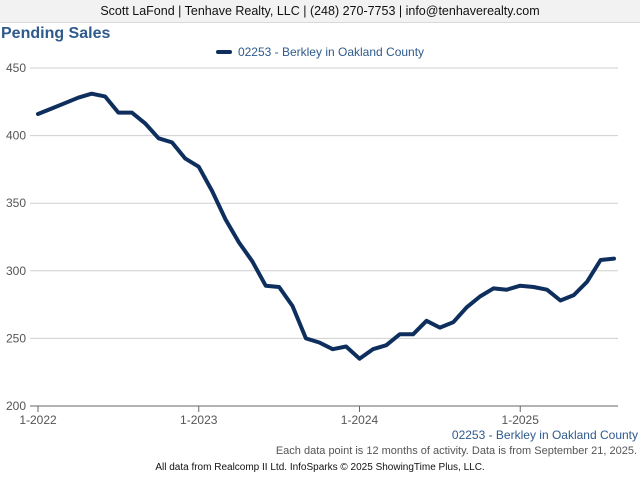 The image size is (640, 480). Describe the element at coordinates (16, 338) in the screenshot. I see `y-tick-label-250: 250` at that location.